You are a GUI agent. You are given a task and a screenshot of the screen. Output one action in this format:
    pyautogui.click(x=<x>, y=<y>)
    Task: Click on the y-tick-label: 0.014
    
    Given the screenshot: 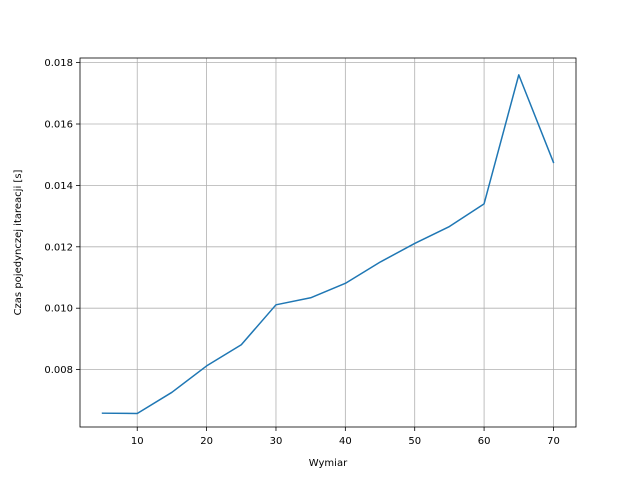 What is the action you would take?
    pyautogui.click(x=58, y=186)
    